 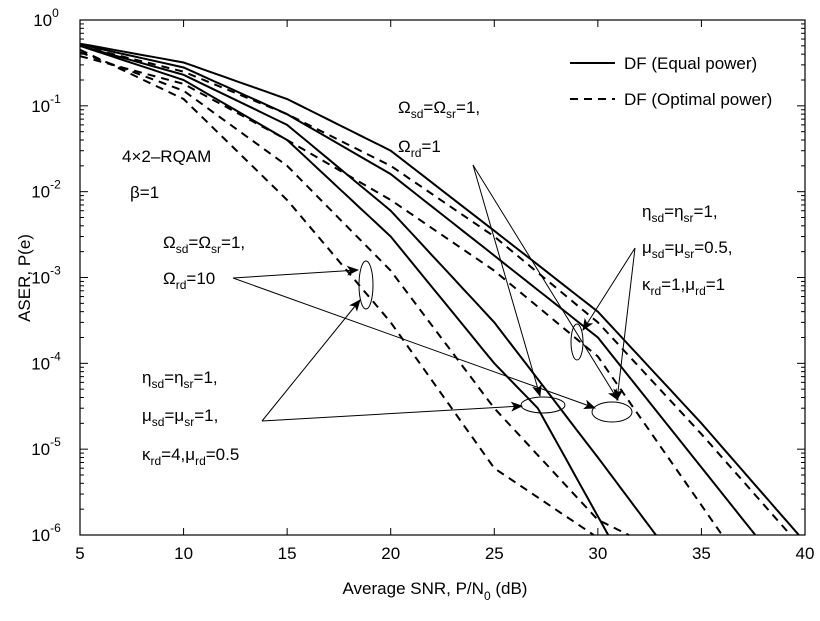 What do you see at coordinates (295, 272) in the screenshot?
I see `arrow-b-ellipse` at bounding box center [295, 272].